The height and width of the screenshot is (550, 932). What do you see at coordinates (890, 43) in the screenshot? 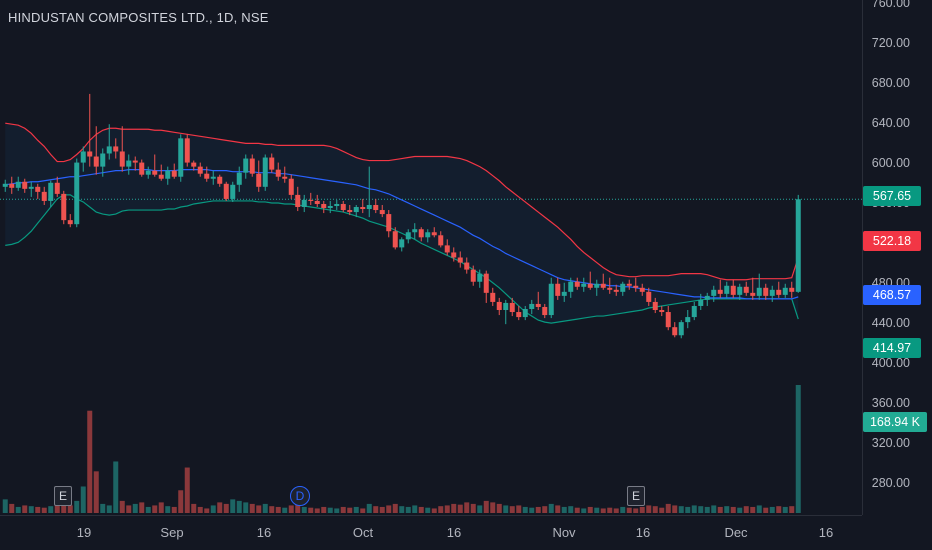
I see `price-tick: 720.00` at bounding box center [890, 43].